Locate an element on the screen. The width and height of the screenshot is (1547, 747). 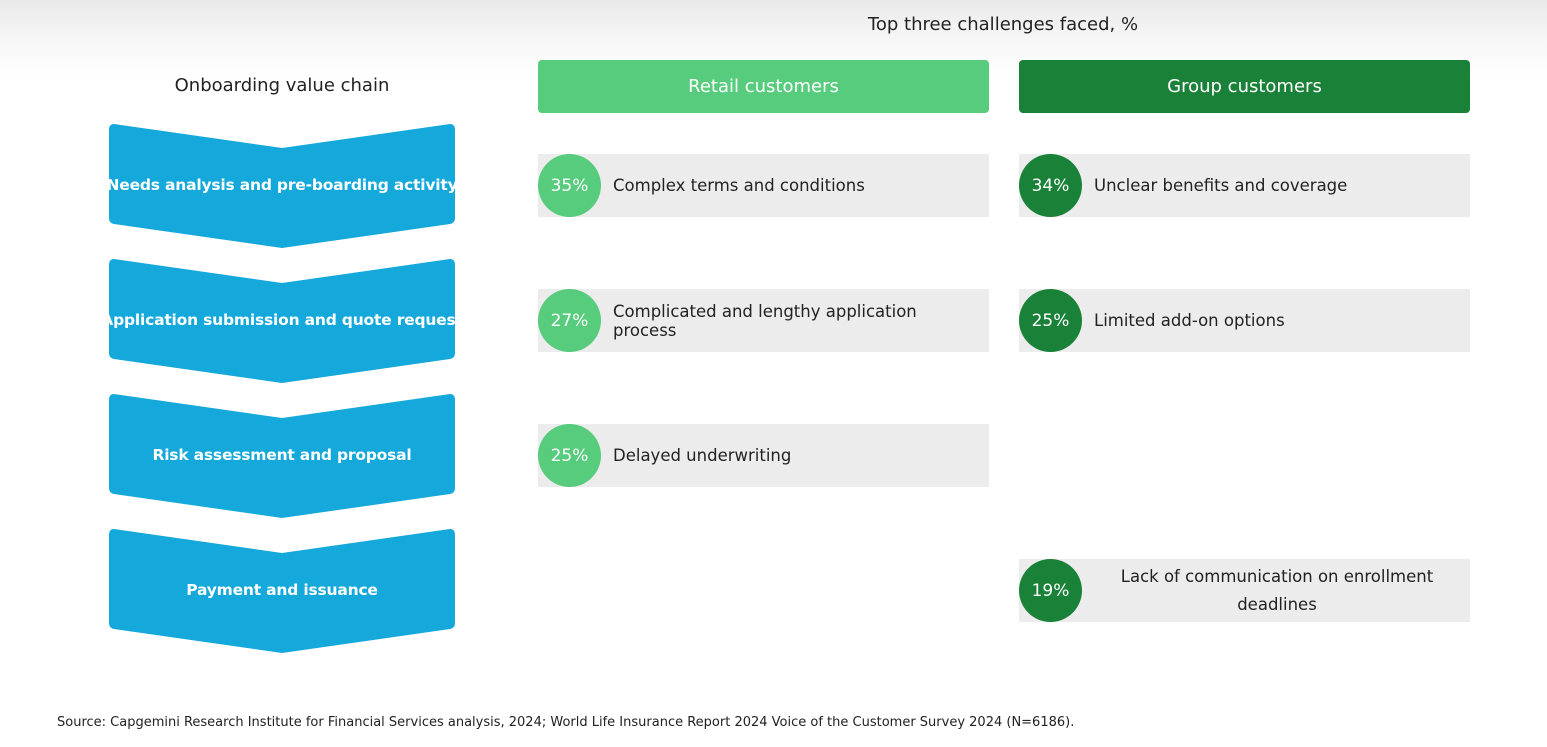
step-label: Payment and issuance is located at coordinates (282, 590).